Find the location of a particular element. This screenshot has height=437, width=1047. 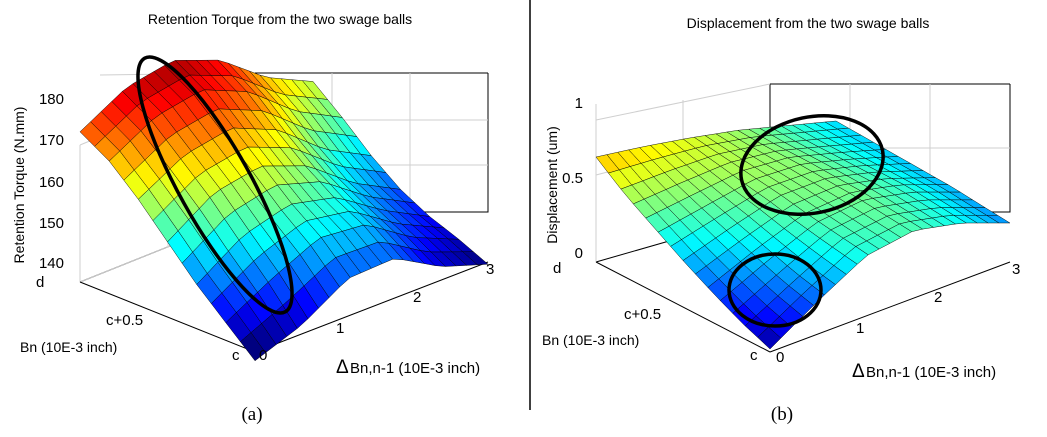

chart-a-y-tick: c is located at coordinates (236, 355).